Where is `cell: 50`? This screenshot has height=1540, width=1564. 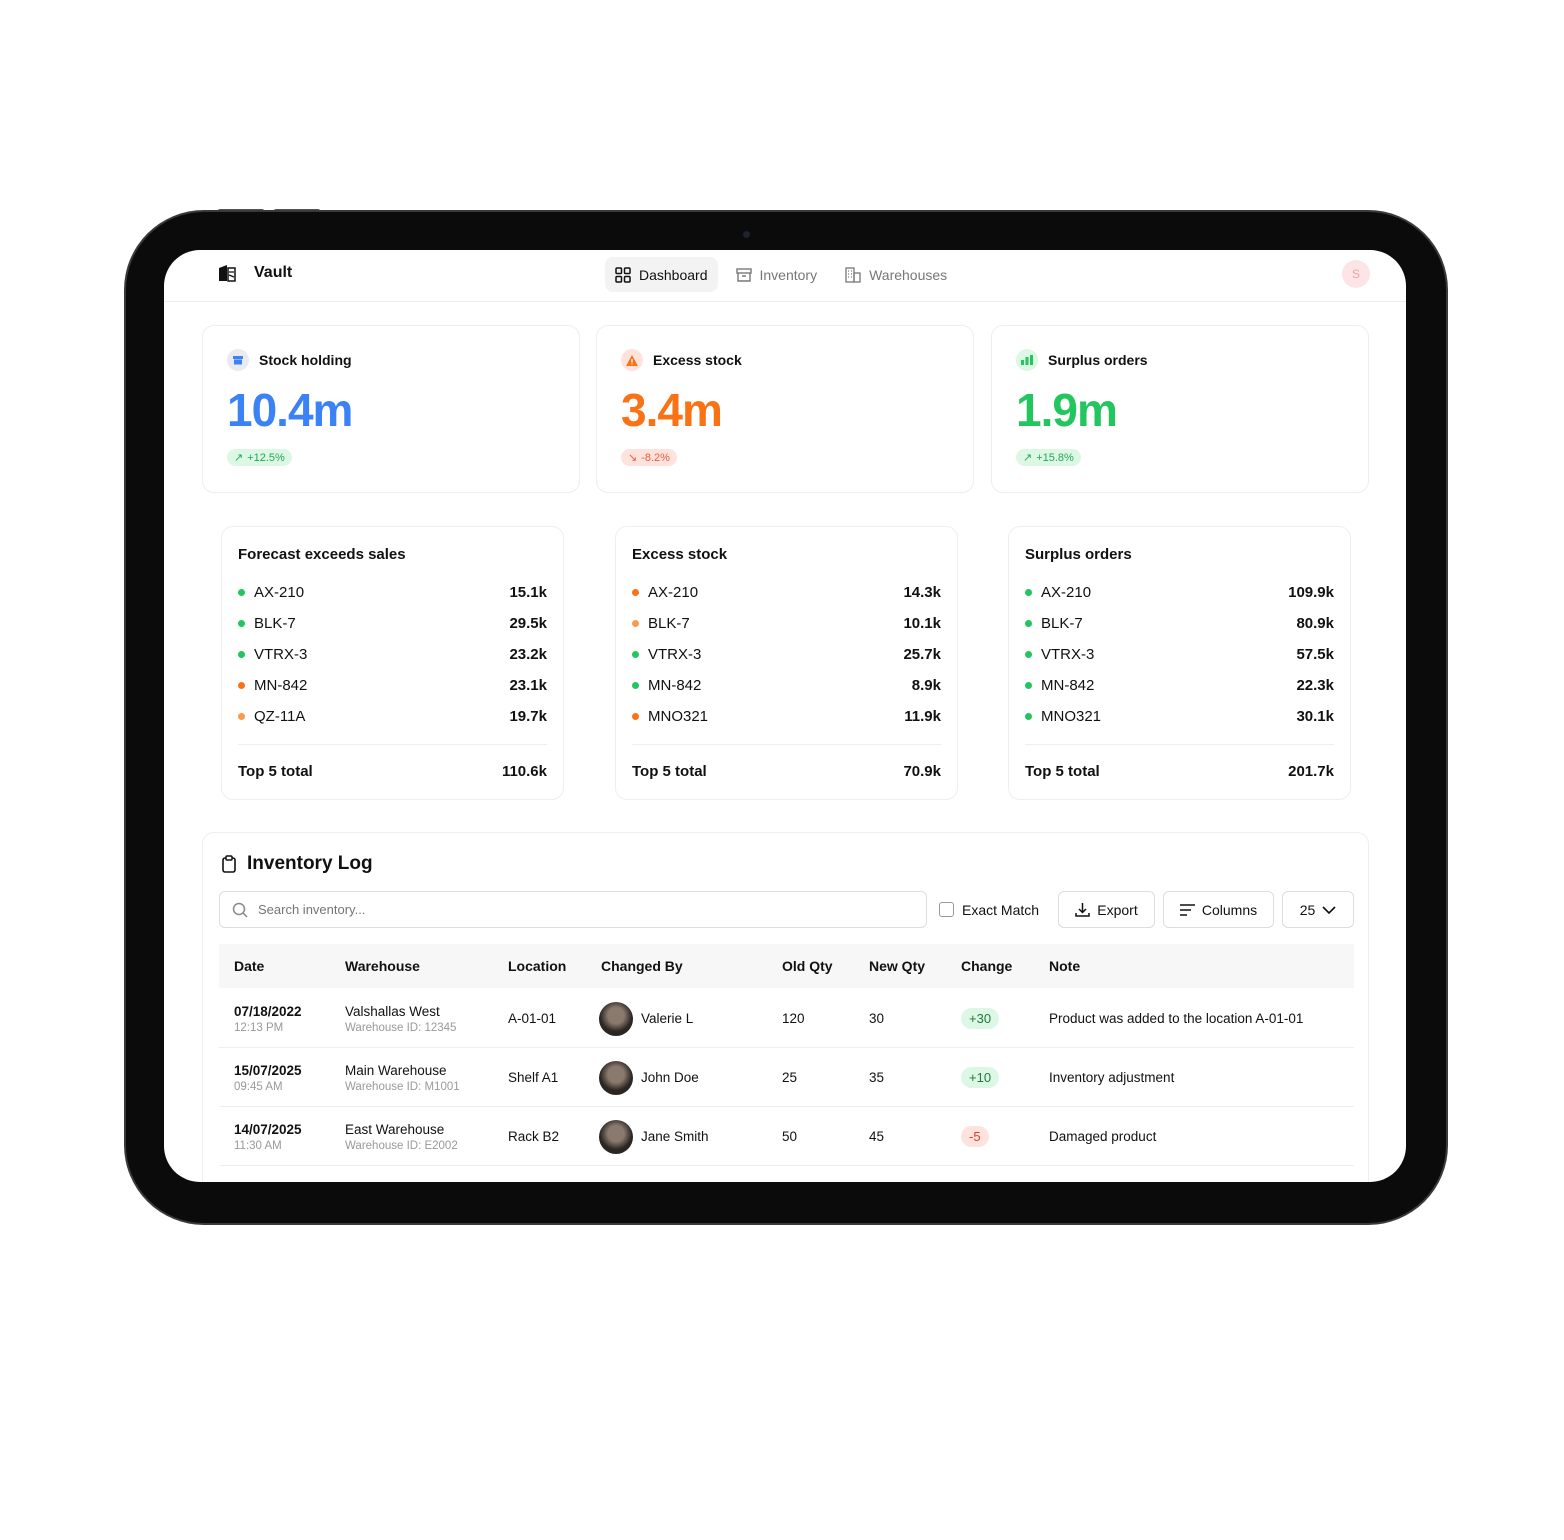
cell: 50 is located at coordinates (789, 1136).